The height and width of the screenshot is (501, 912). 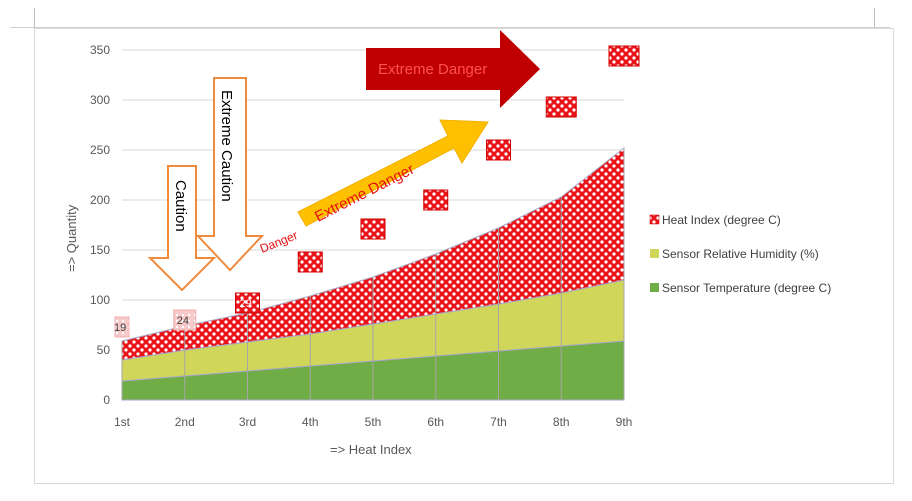 What do you see at coordinates (624, 422) in the screenshot?
I see `x-tick-label: 9th` at bounding box center [624, 422].